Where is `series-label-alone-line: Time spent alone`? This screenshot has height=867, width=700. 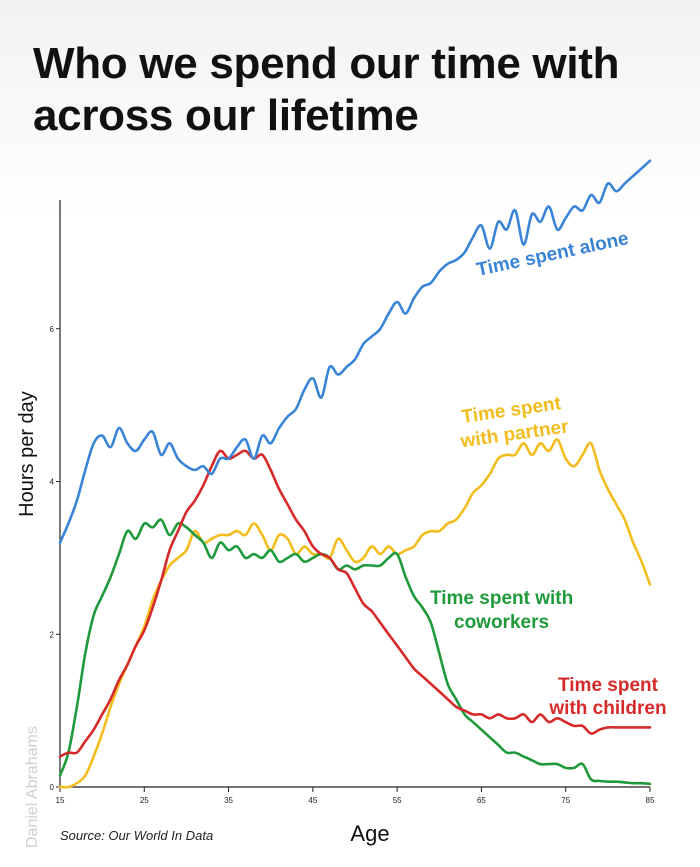 series-label-alone-line: Time spent alone is located at coordinates (553, 254).